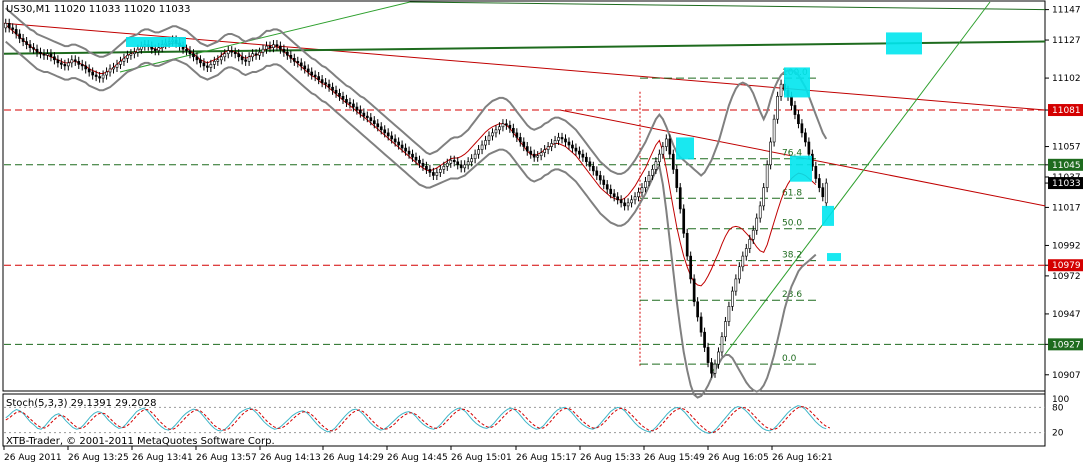  What do you see at coordinates (1066, 79) in the screenshot?
I see `price-tick-label: 11102` at bounding box center [1066, 79].